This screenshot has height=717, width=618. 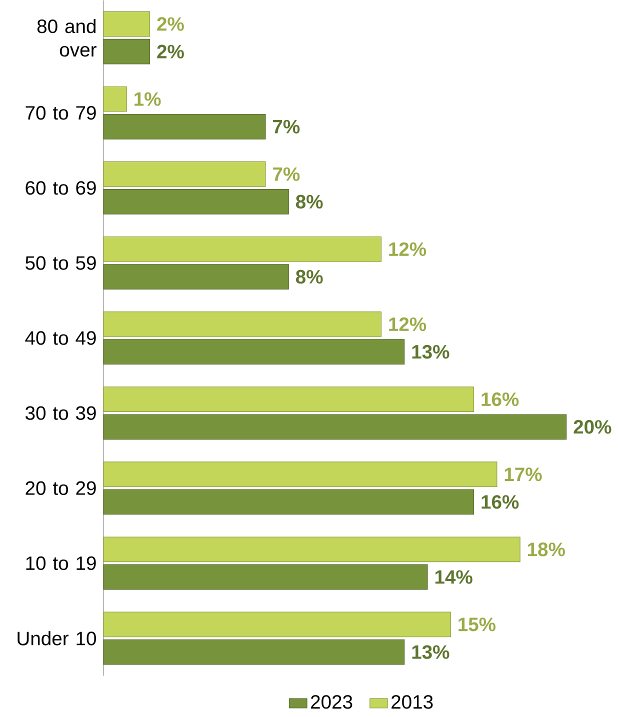 What do you see at coordinates (57, 638) in the screenshot?
I see `y-tick-label: Under 10` at bounding box center [57, 638].